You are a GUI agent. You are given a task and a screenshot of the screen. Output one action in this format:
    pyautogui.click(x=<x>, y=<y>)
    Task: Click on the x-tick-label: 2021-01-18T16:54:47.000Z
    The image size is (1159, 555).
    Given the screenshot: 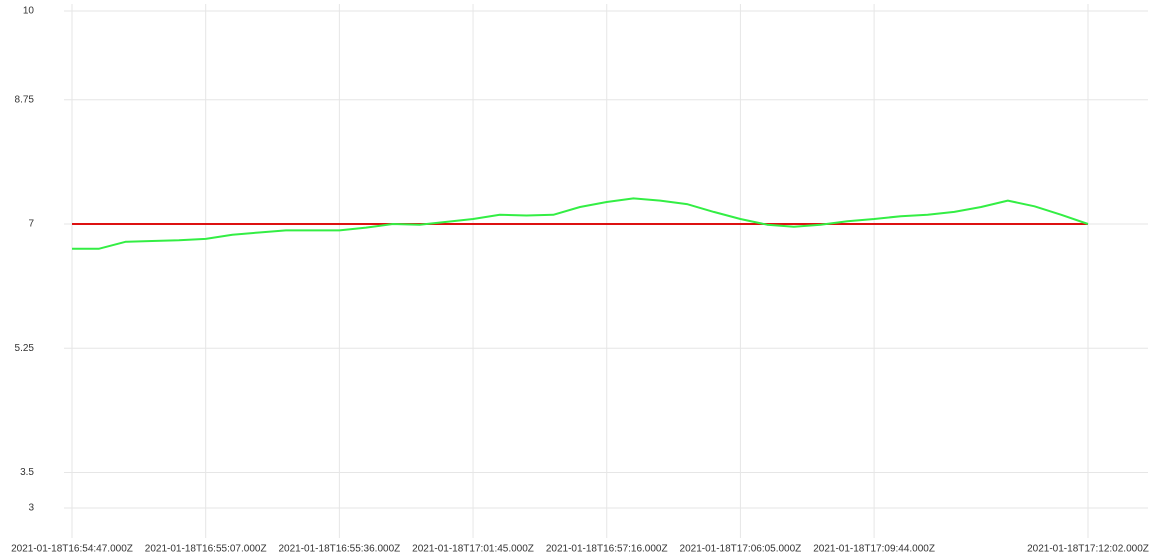 What is the action you would take?
    pyautogui.click(x=72, y=549)
    